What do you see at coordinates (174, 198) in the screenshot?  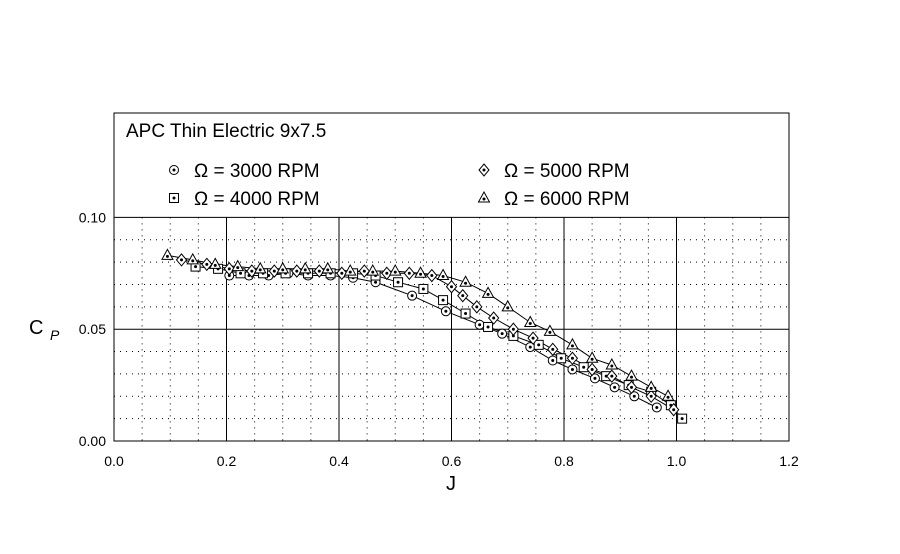 I see `legend-marker-square` at bounding box center [174, 198].